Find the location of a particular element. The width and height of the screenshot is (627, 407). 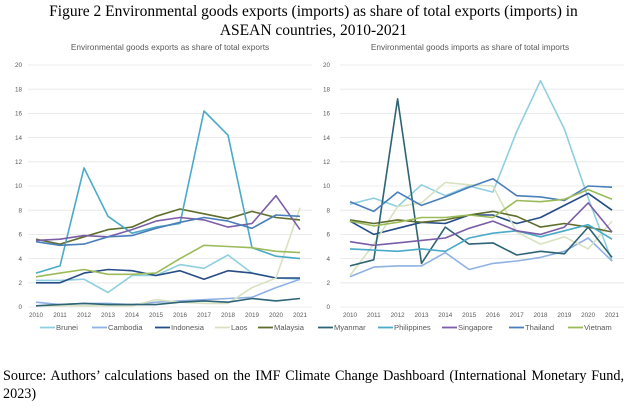

series-line-myanmar is located at coordinates (168, 302).